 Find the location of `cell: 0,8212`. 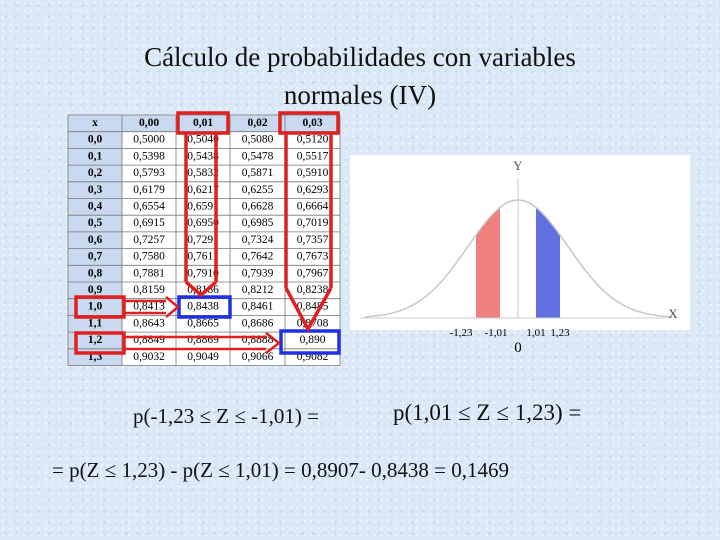

cell: 0,8212 is located at coordinates (258, 290).